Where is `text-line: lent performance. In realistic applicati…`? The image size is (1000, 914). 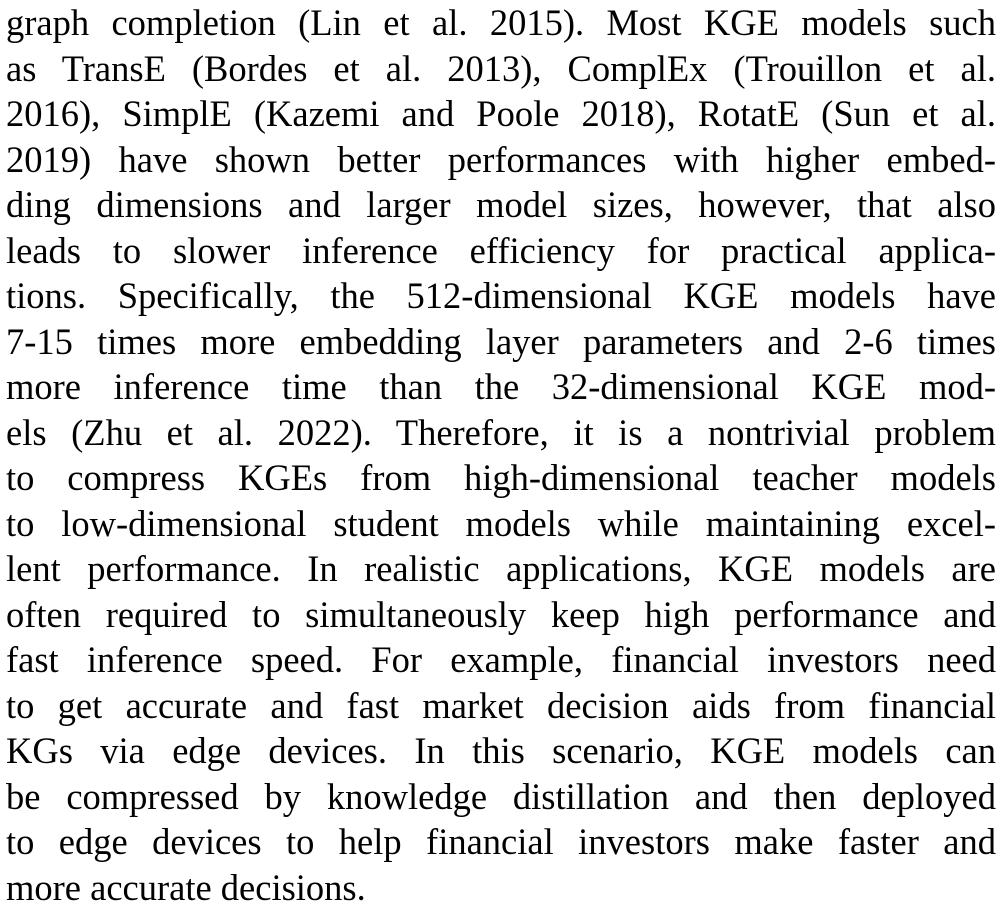
text-line: lent performance. In realistic applicati… is located at coordinates (501, 568).